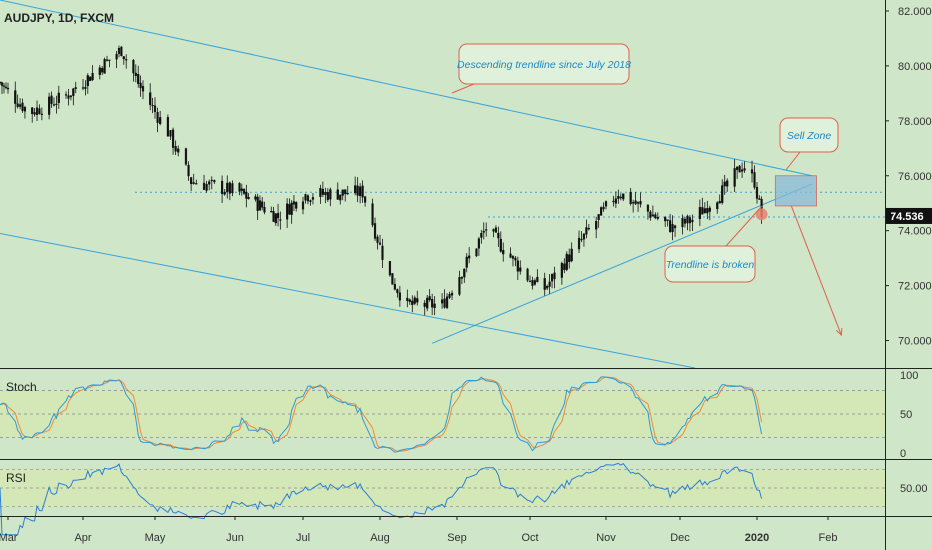 Image resolution: width=932 pixels, height=550 pixels. What do you see at coordinates (915, 232) in the screenshot?
I see `price-tick-label: 74.000` at bounding box center [915, 232].